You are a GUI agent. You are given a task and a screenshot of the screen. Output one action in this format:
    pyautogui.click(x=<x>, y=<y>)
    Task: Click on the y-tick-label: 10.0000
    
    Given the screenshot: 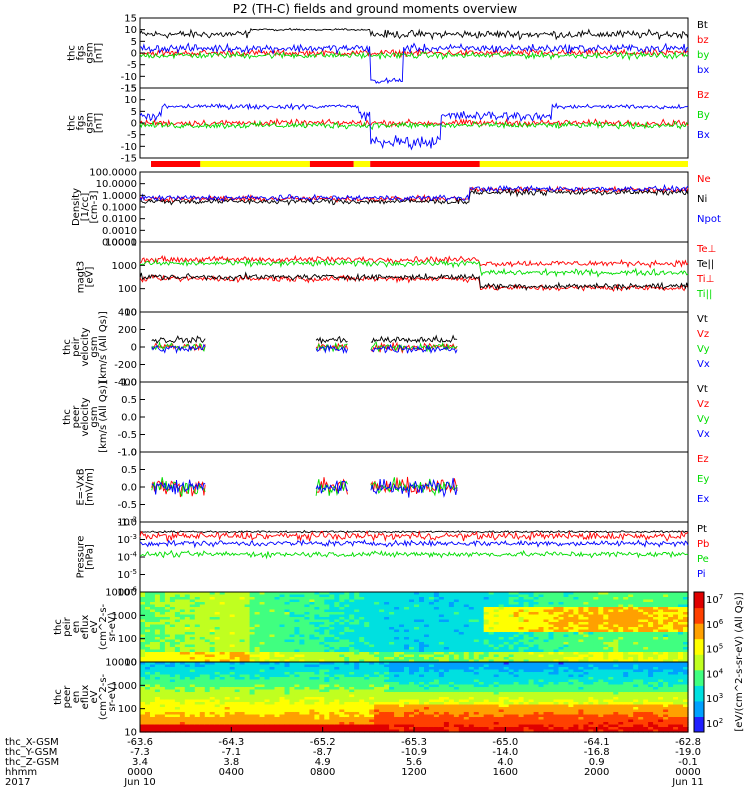 What is the action you would take?
    pyautogui.click(x=116, y=184)
    